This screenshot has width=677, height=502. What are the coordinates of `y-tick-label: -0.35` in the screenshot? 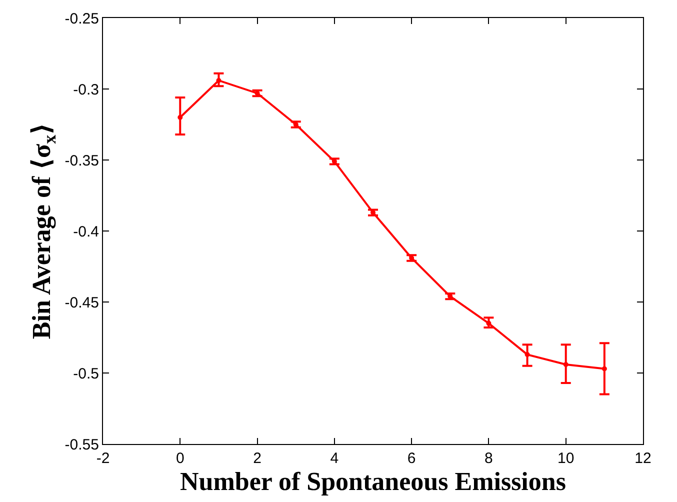 It's located at (81, 161).